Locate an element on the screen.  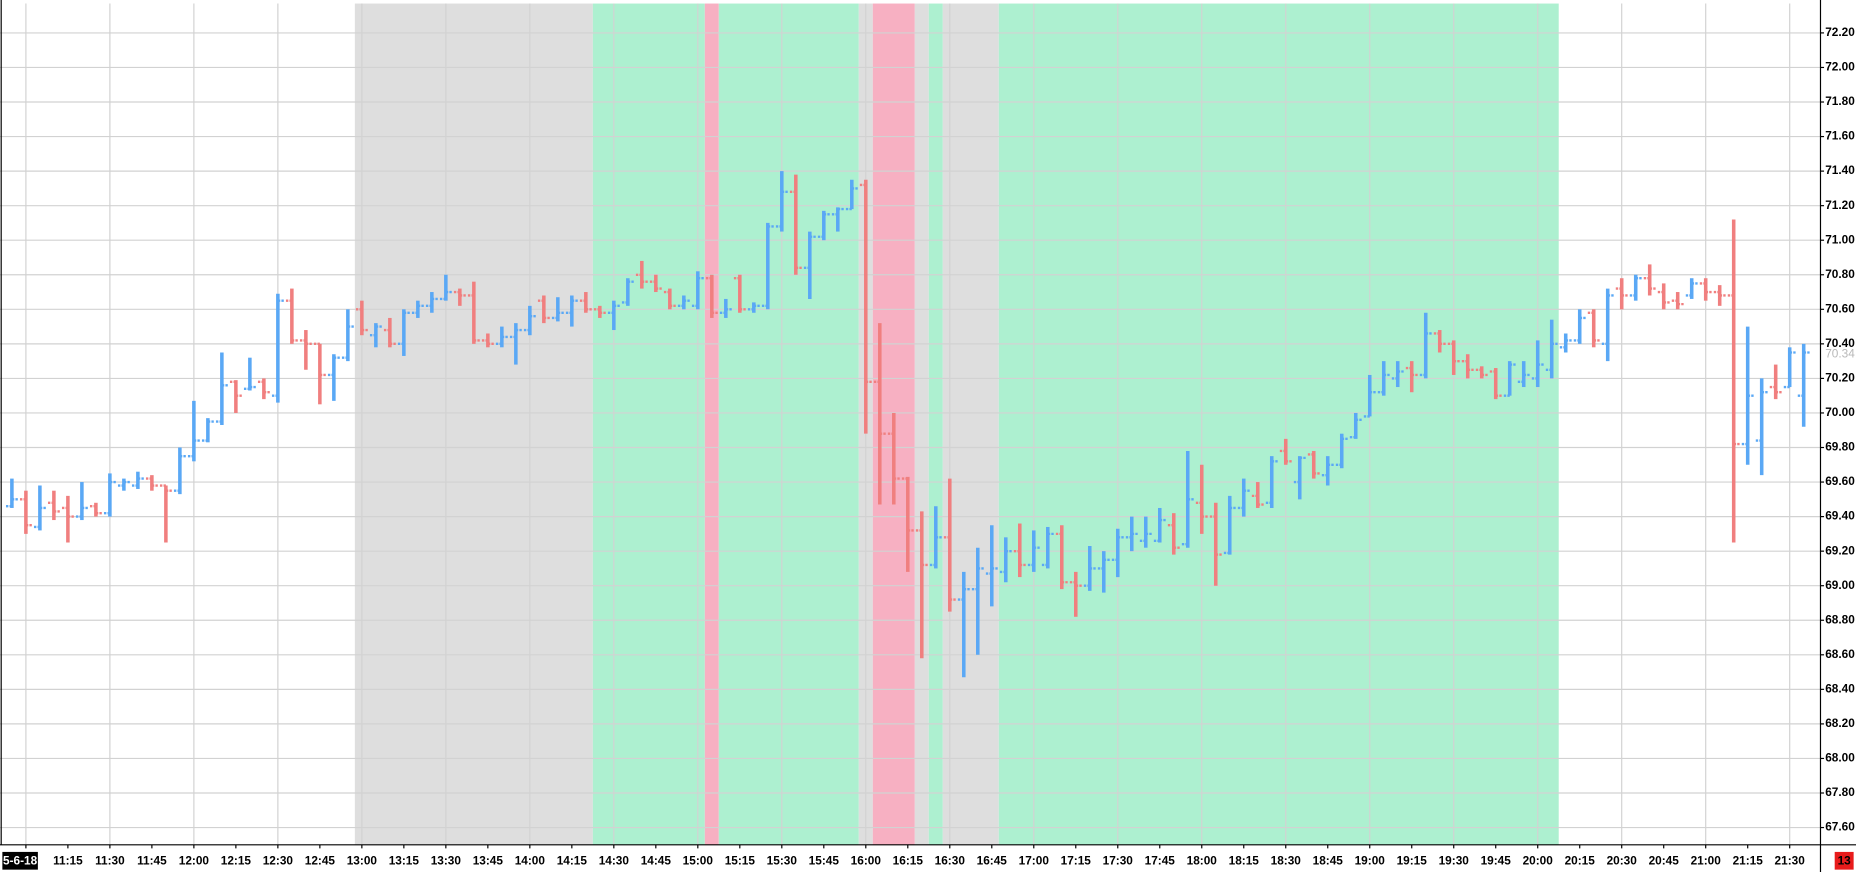
y-tick-label: 71.80 is located at coordinates (1840, 101).